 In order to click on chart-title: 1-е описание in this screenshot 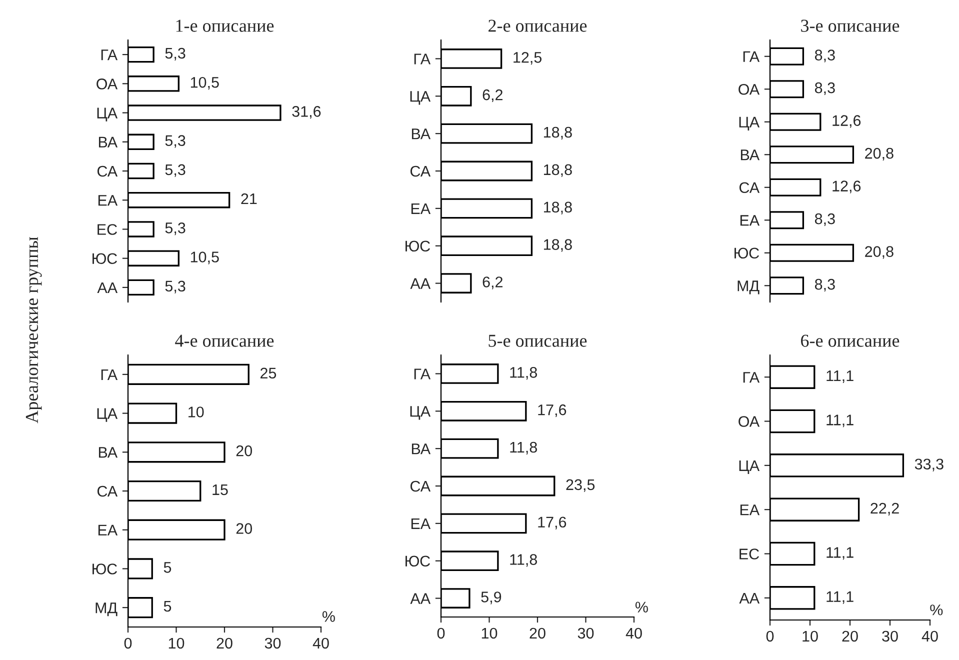, I will do `click(225, 26)`.